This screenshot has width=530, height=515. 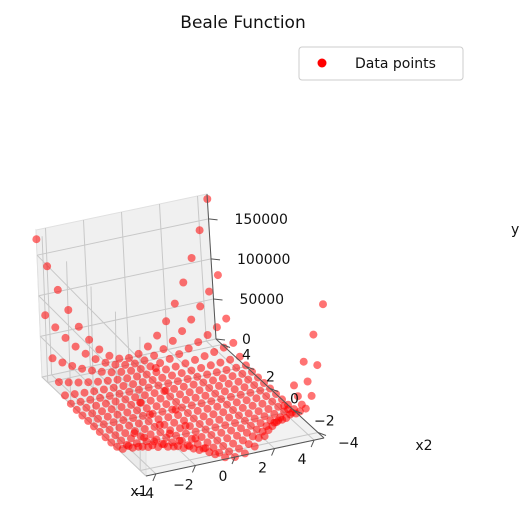 I want to click on gridline-x1-back, so click(x=202, y=268).